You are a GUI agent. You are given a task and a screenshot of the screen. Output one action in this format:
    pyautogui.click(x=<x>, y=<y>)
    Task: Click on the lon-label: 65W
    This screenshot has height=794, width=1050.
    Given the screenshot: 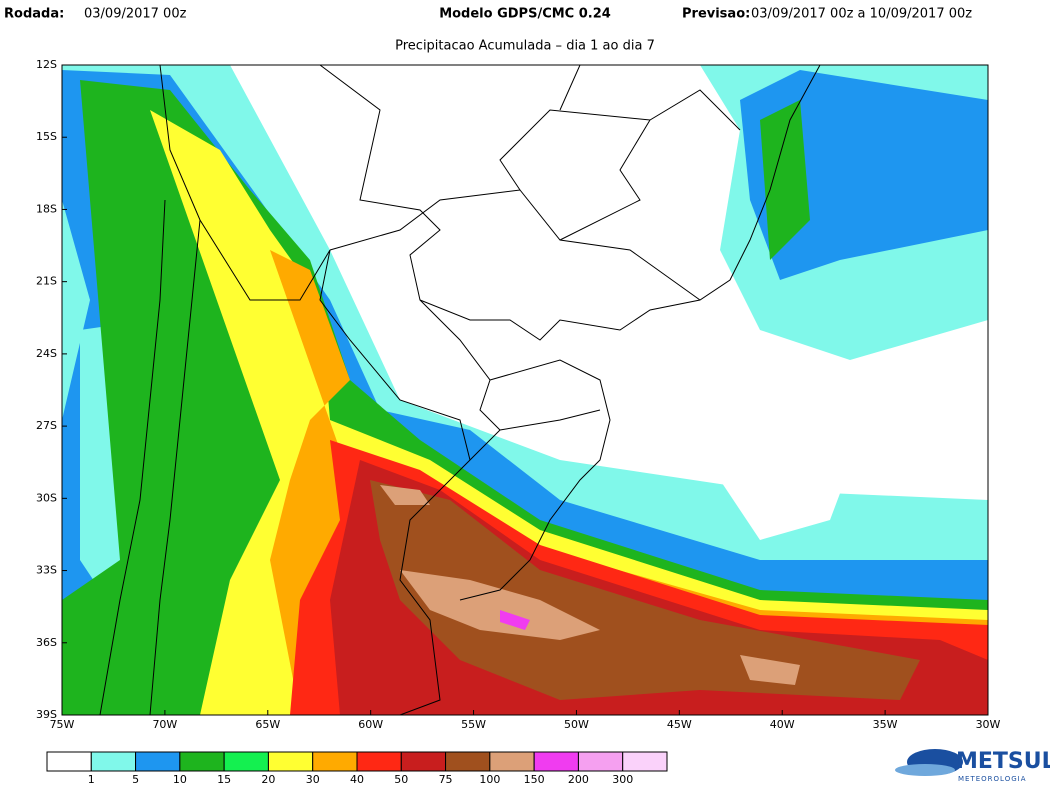 What is the action you would take?
    pyautogui.click(x=267, y=724)
    